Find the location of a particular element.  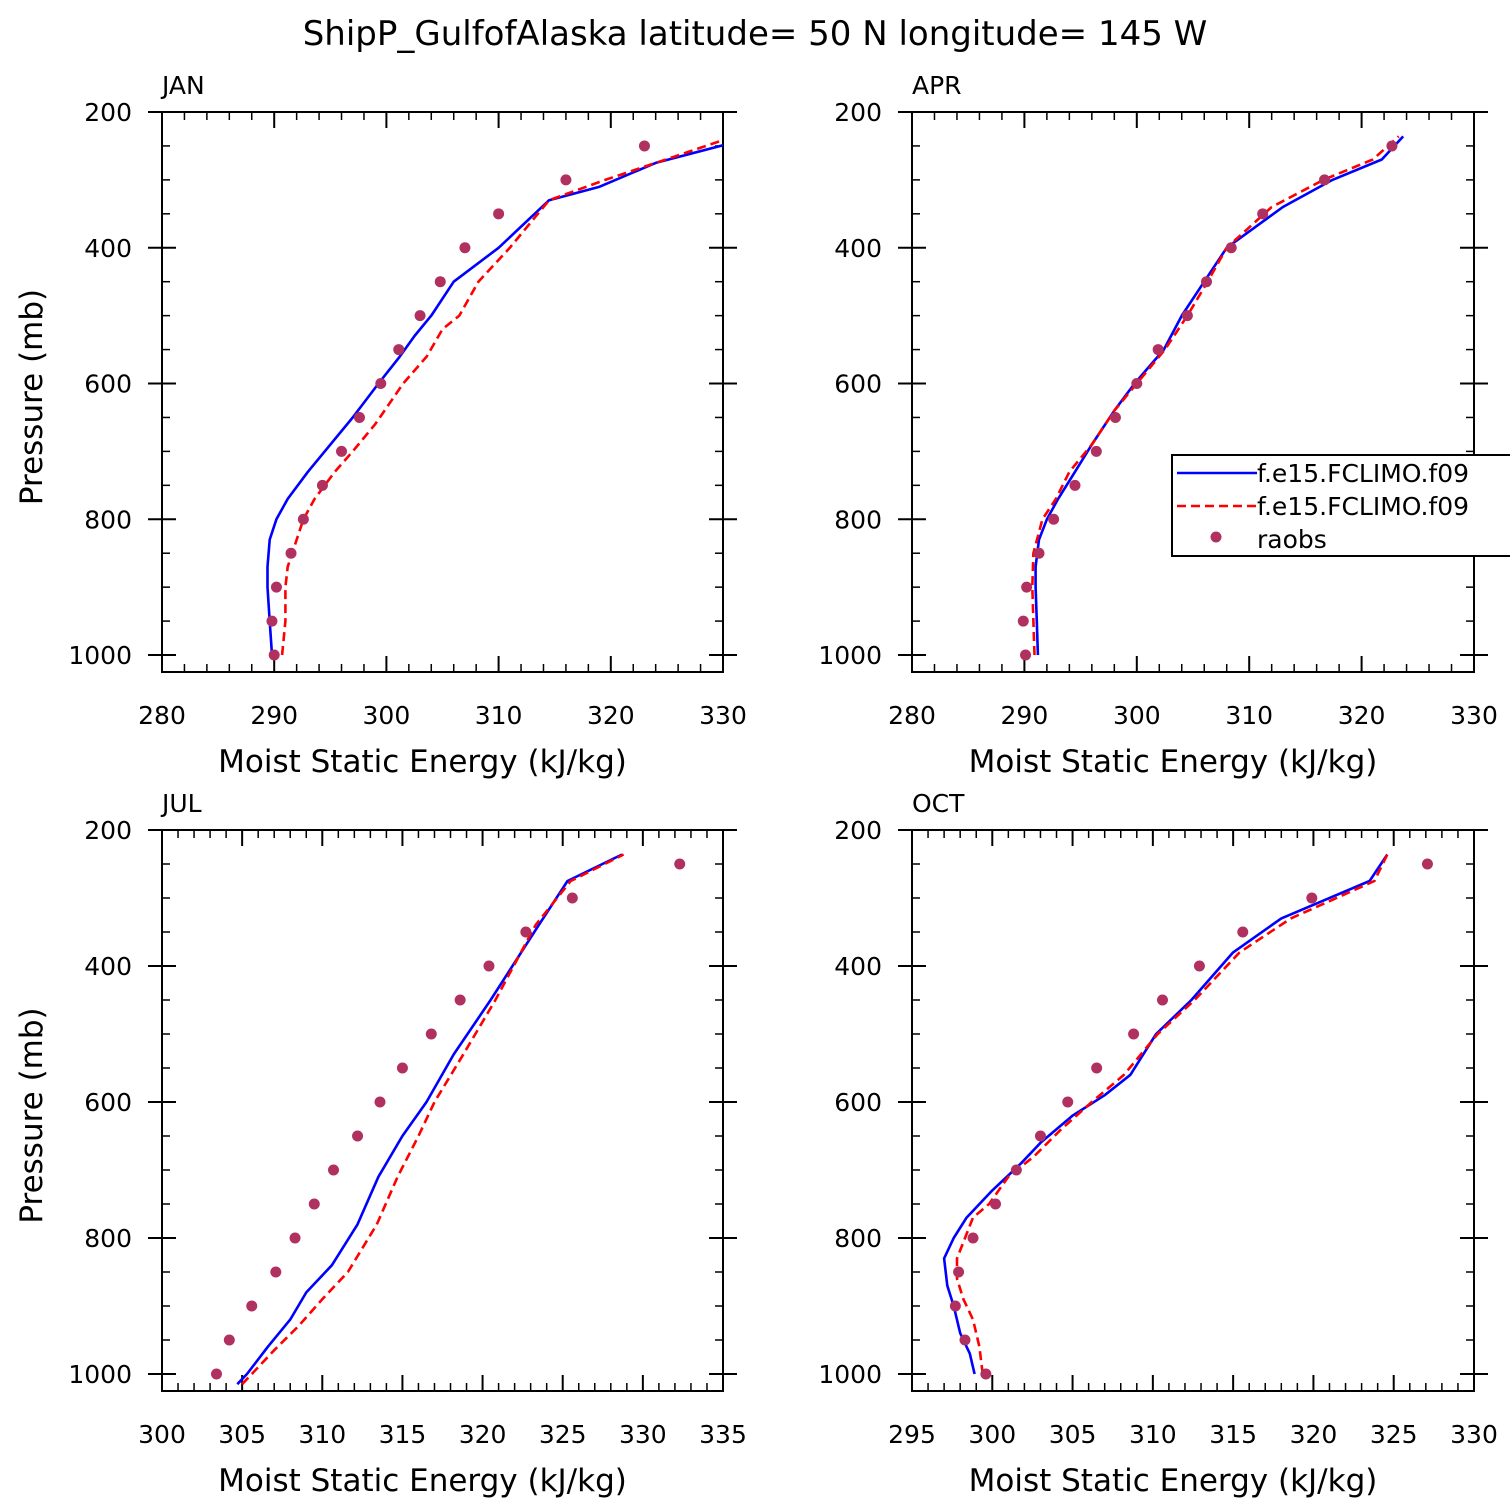

legend-label: f.e15.FCLIMO.f09 is located at coordinates (1363, 473).